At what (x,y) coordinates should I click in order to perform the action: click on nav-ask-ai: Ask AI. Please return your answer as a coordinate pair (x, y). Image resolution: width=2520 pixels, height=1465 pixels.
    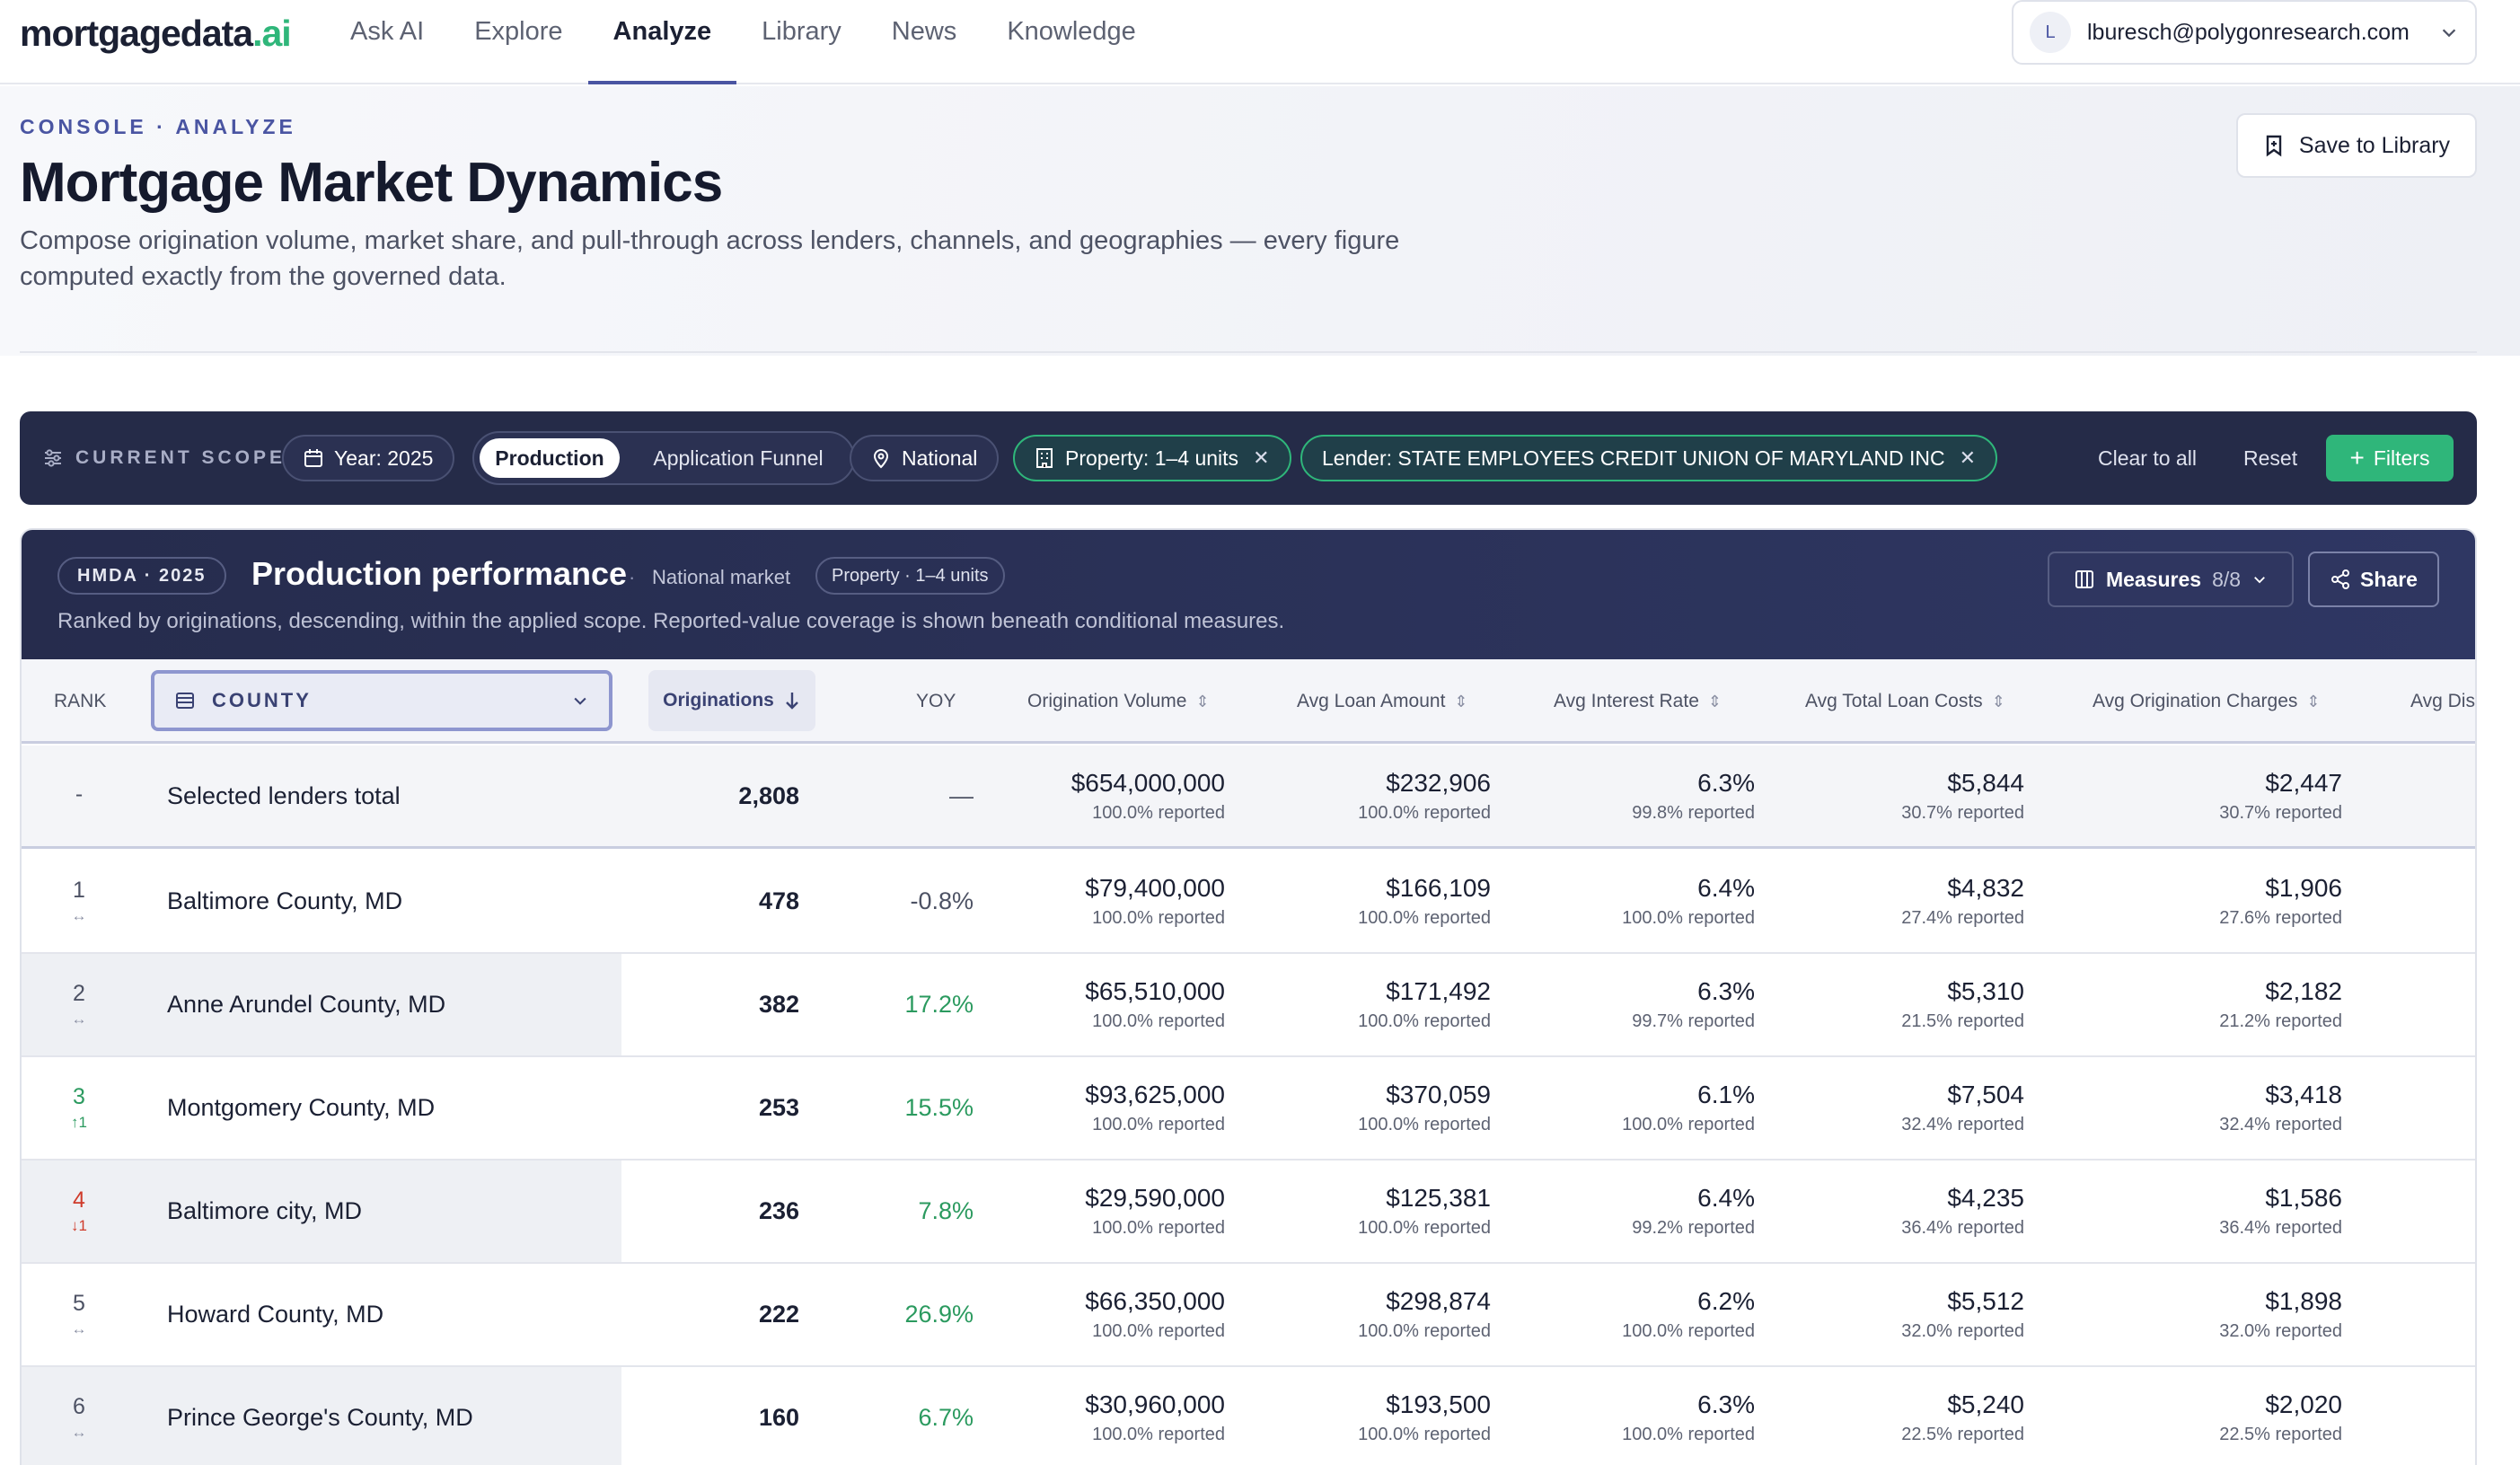
    Looking at the image, I should click on (387, 31).